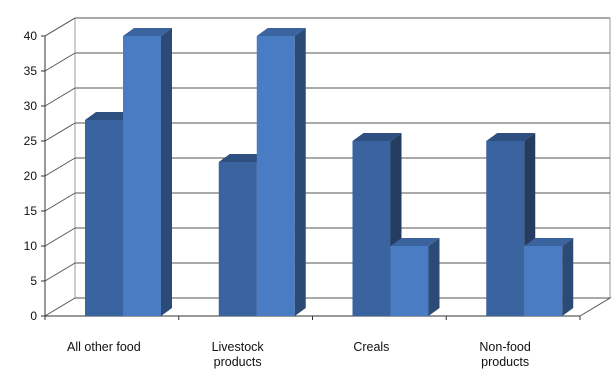 The width and height of the screenshot is (613, 375). What do you see at coordinates (371, 347) in the screenshot?
I see `x-category-label: Creals` at bounding box center [371, 347].